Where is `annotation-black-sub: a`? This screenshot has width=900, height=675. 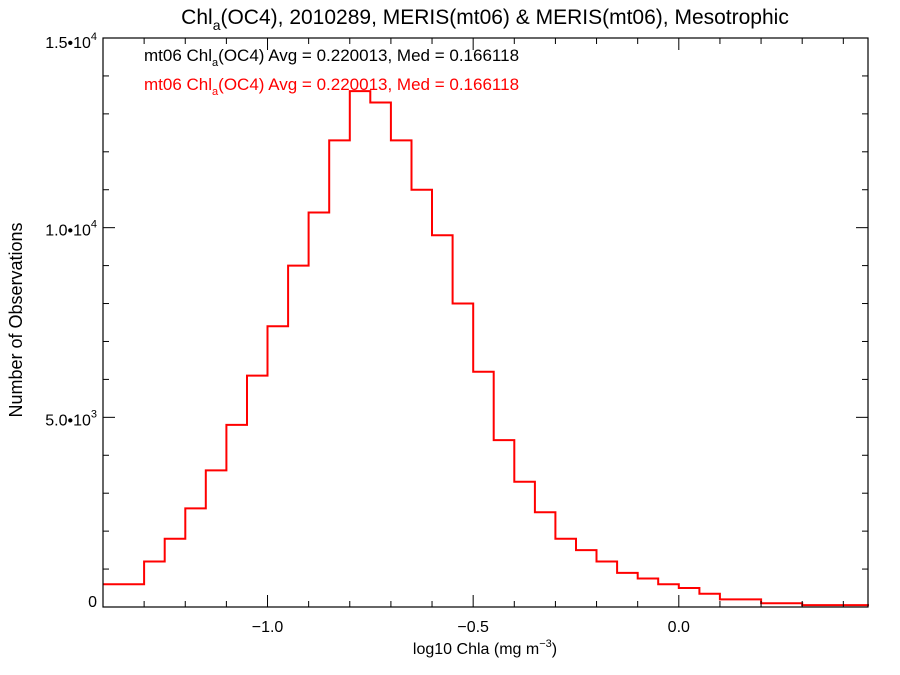 annotation-black-sub: a is located at coordinates (215, 63).